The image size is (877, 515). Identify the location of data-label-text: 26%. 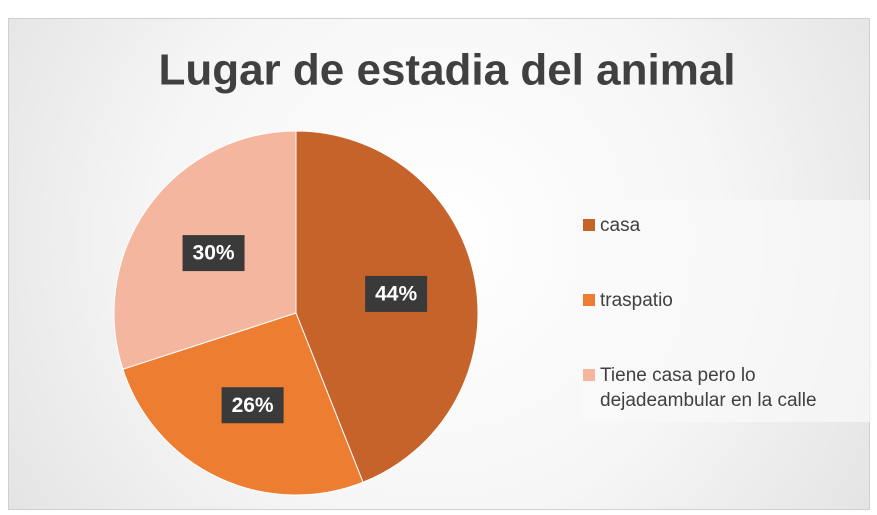
(253, 405).